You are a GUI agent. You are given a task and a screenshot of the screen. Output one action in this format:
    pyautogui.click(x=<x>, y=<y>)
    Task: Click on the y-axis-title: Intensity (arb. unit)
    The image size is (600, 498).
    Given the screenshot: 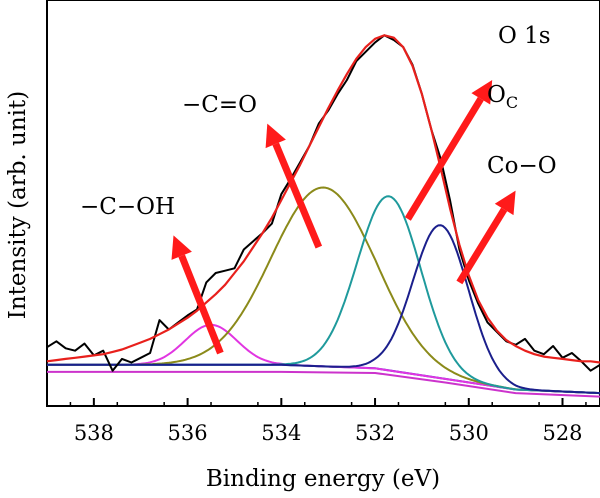 What is the action you would take?
    pyautogui.click(x=18, y=205)
    